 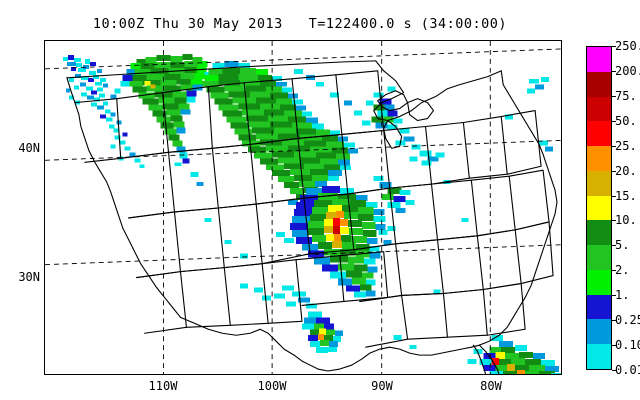 I want to click on y-axis-label-40n: 40N, so click(x=29, y=148).